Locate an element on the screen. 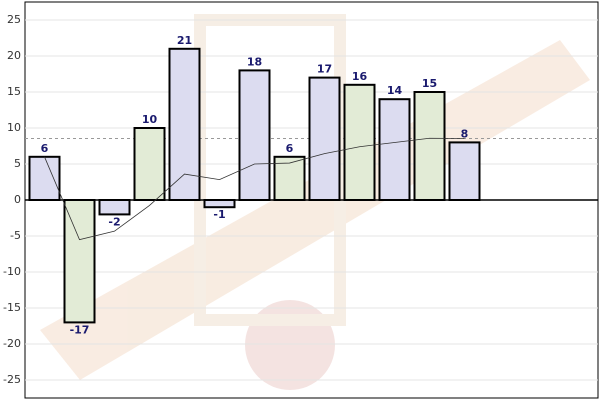 This screenshot has width=600, height=400. y-tick-label: -25 is located at coordinates (12, 379).